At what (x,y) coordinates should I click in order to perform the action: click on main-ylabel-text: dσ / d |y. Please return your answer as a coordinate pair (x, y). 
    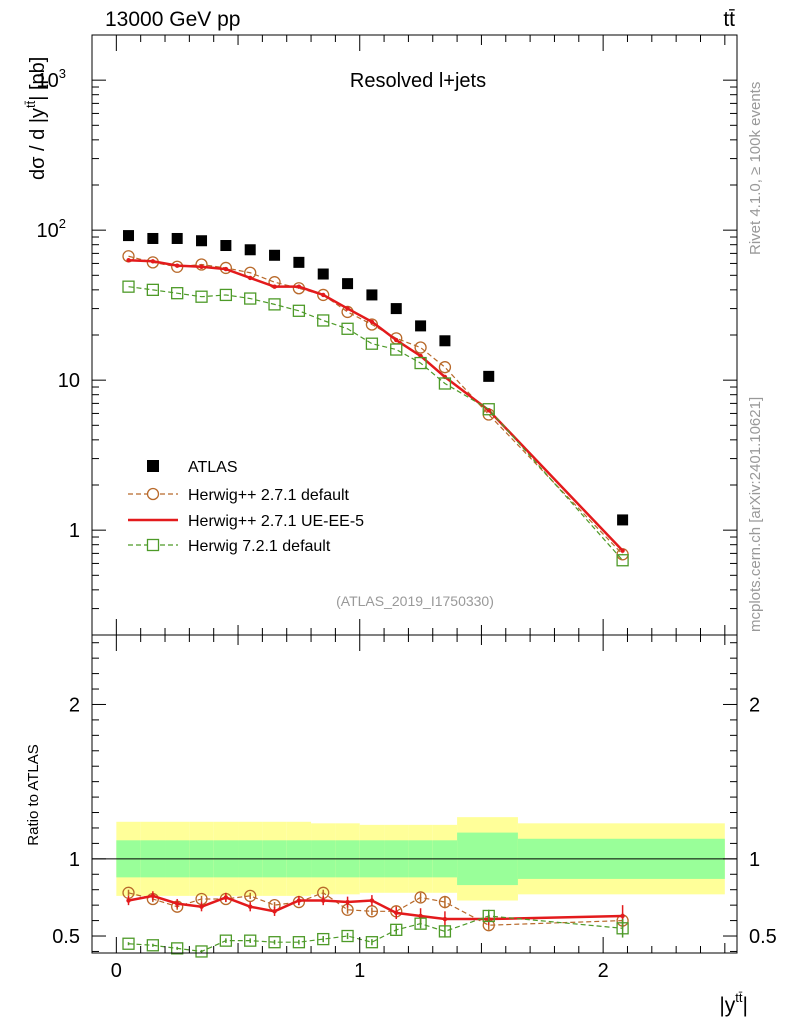
    Looking at the image, I should click on (38, 144).